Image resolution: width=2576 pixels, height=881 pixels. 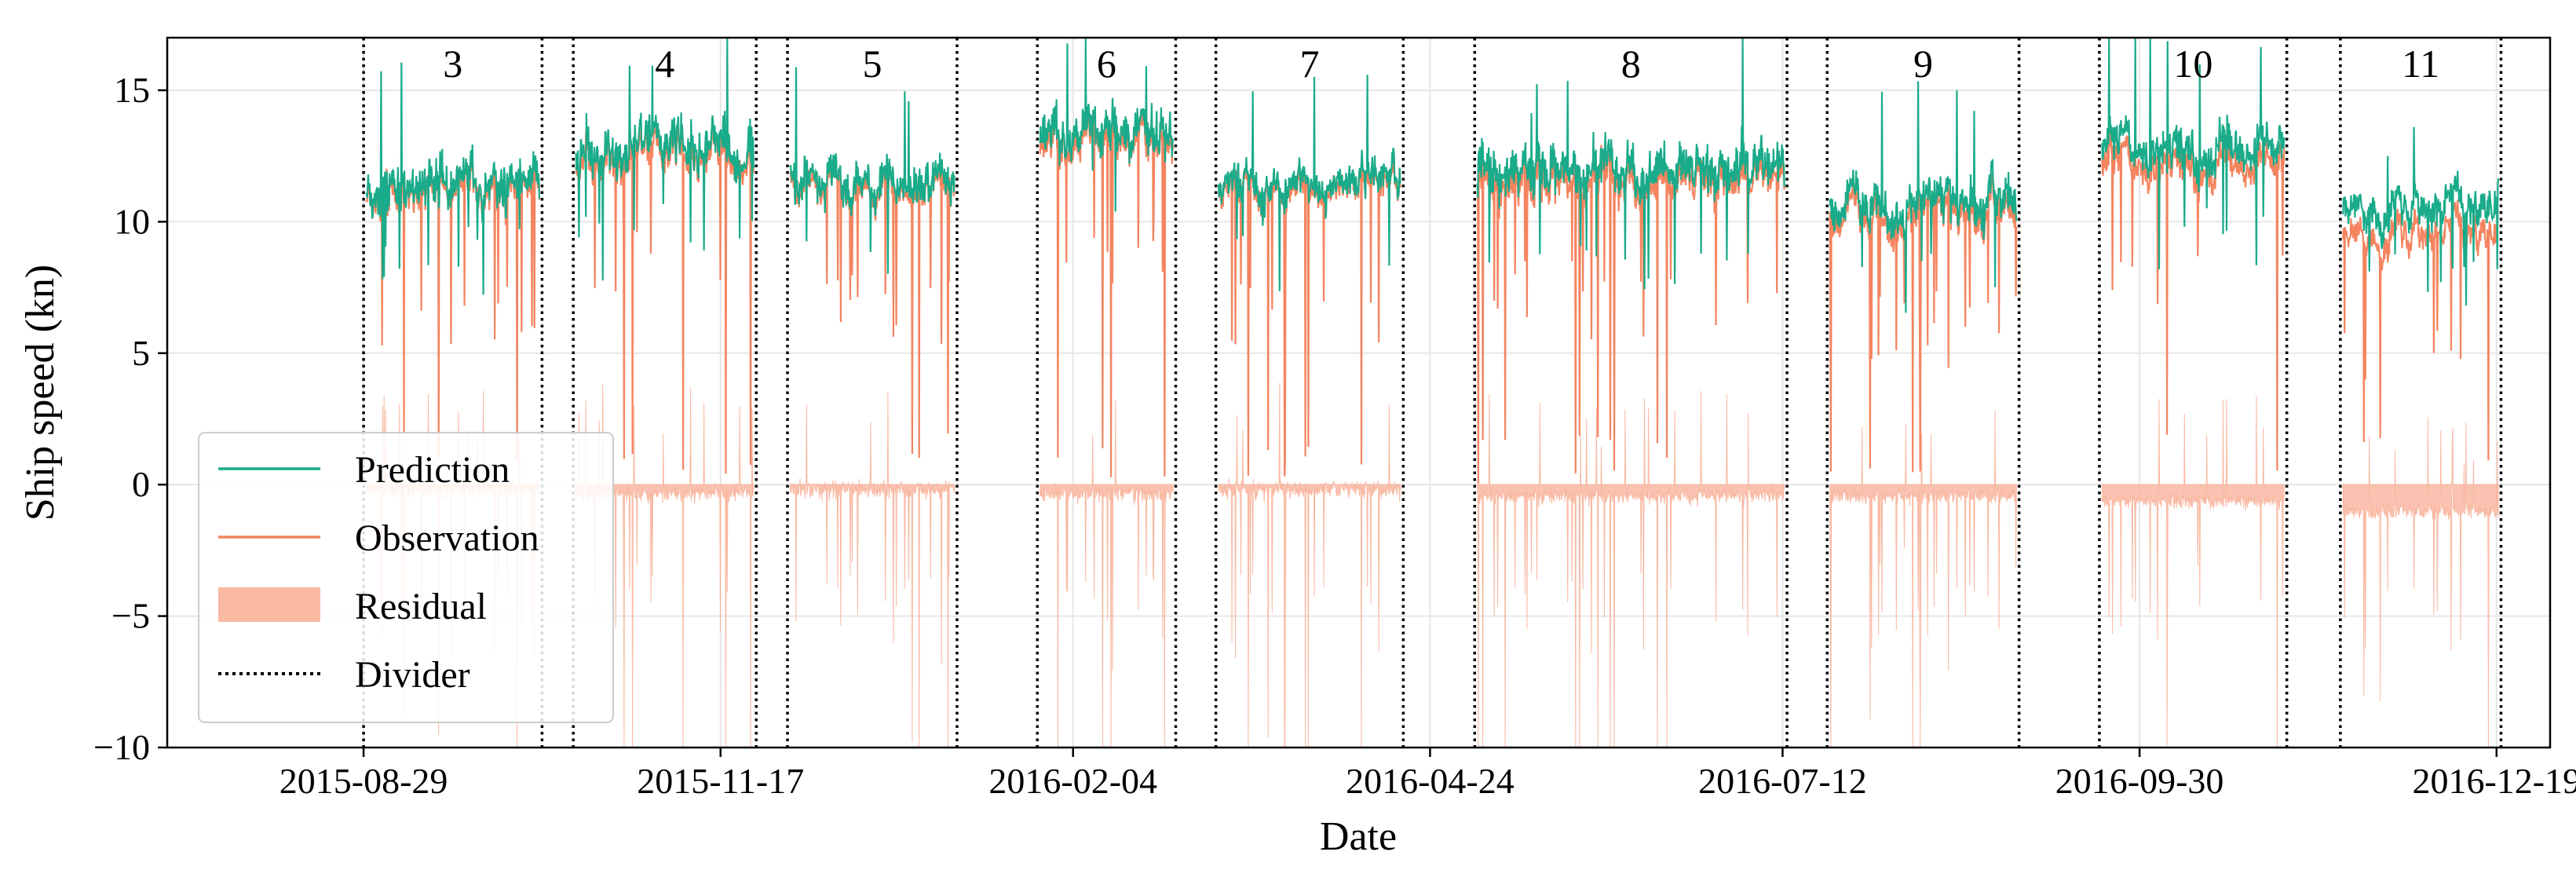 What do you see at coordinates (447, 538) in the screenshot?
I see `legend-observation-label: Observation` at bounding box center [447, 538].